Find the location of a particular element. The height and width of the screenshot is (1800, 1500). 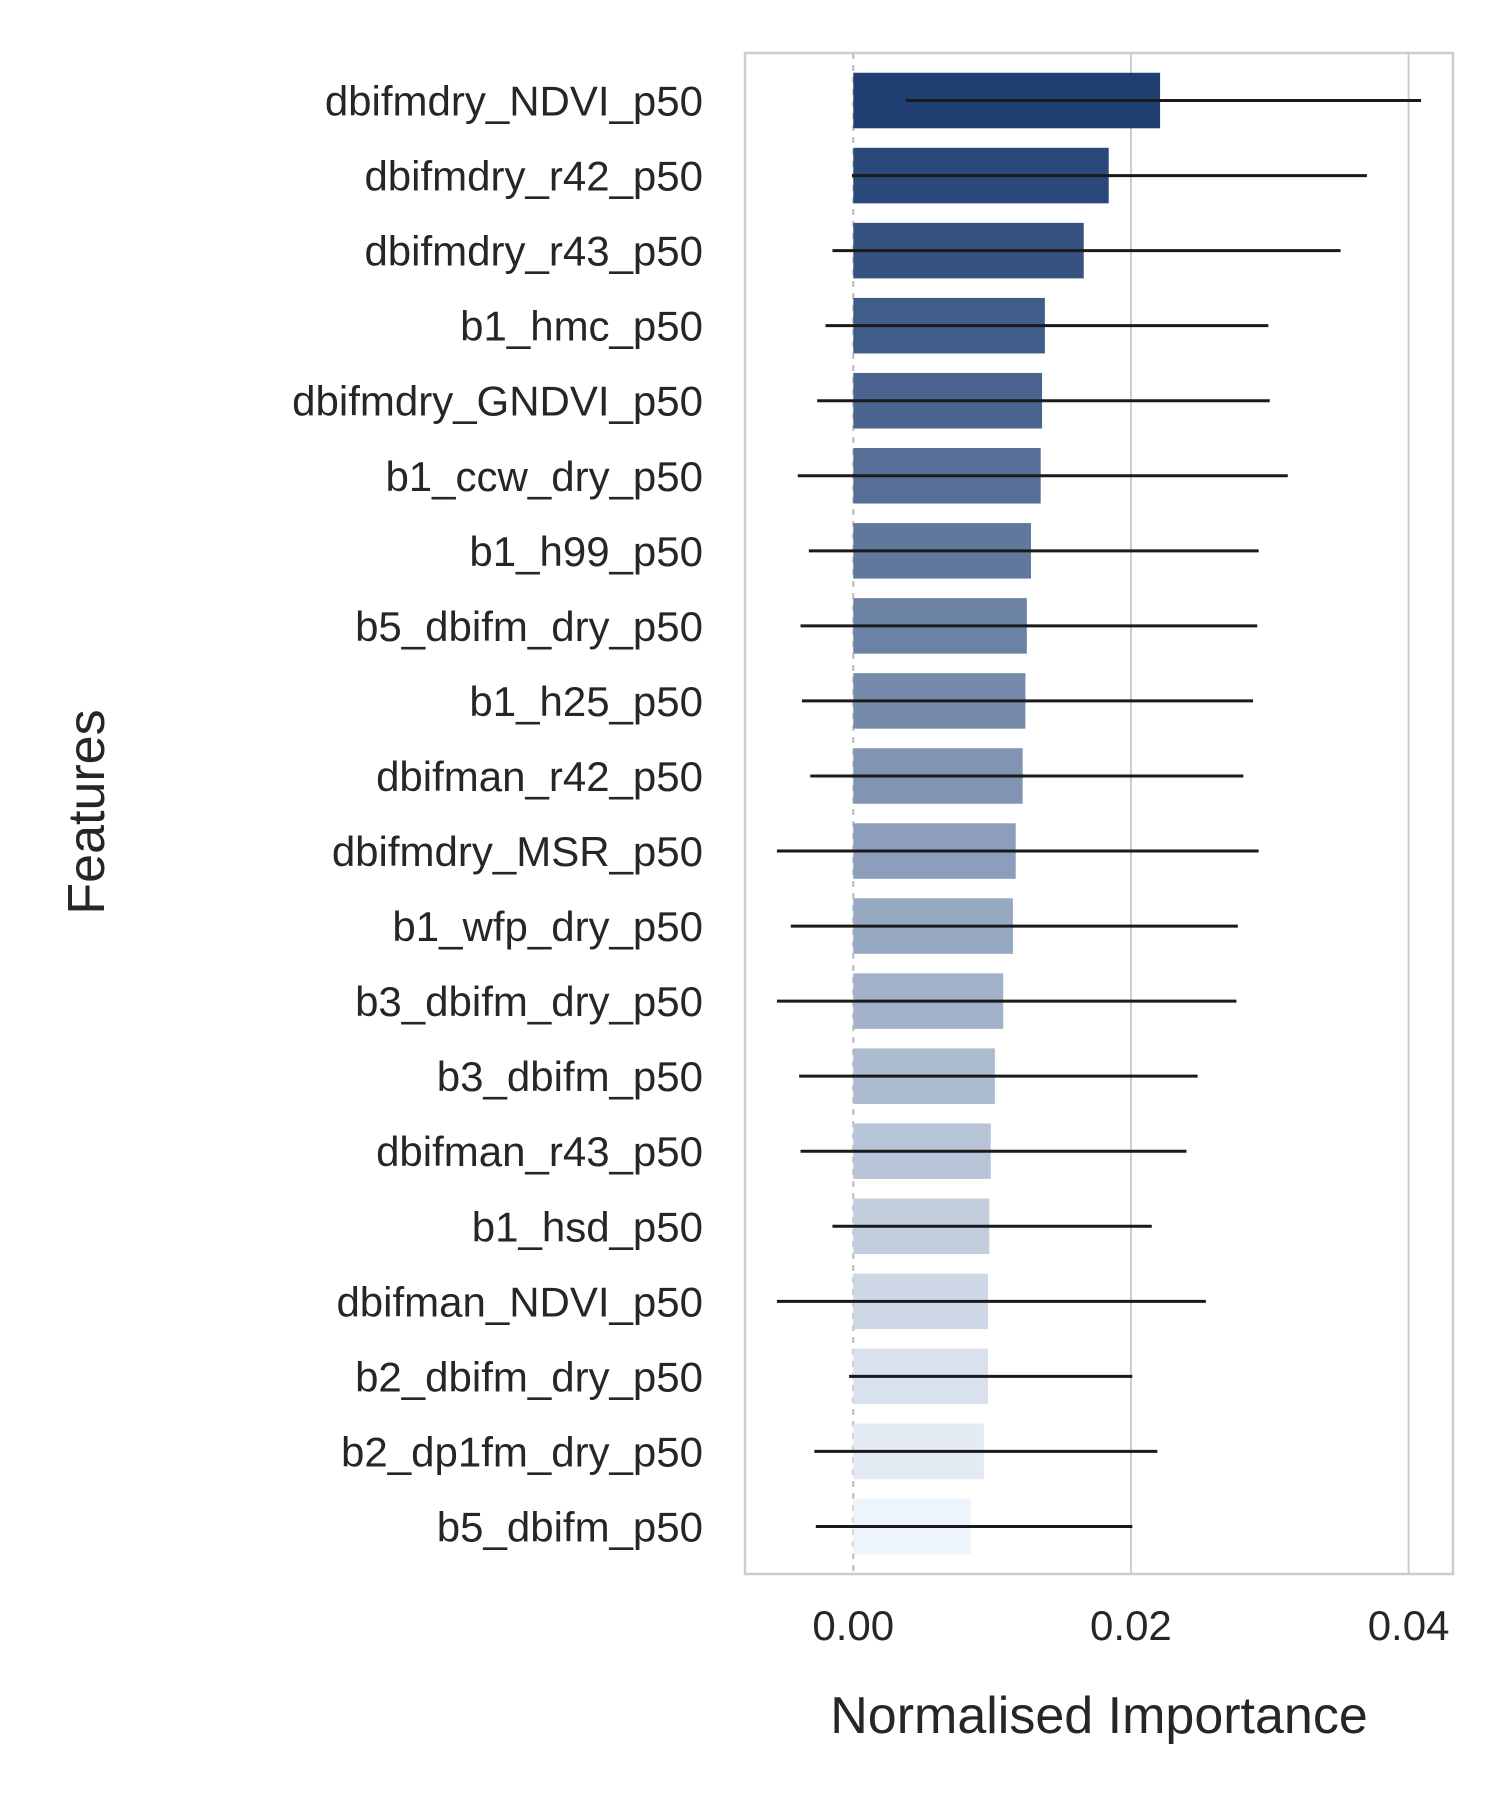

y-tick-label: dbifman_NDVI_p50 is located at coordinates (519, 1301).